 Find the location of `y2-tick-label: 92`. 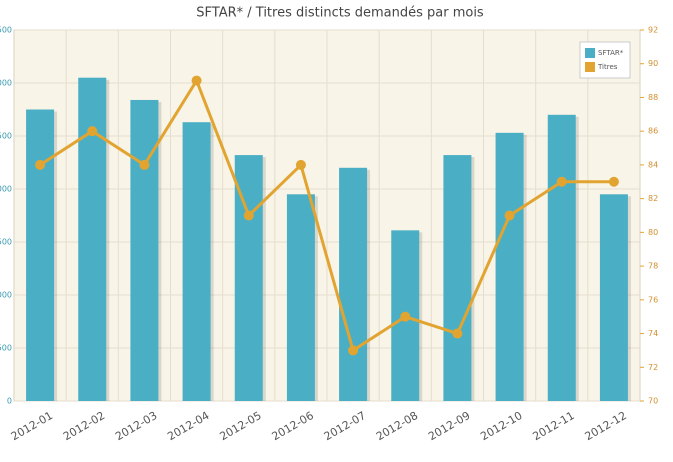

y2-tick-label: 92 is located at coordinates (653, 30).